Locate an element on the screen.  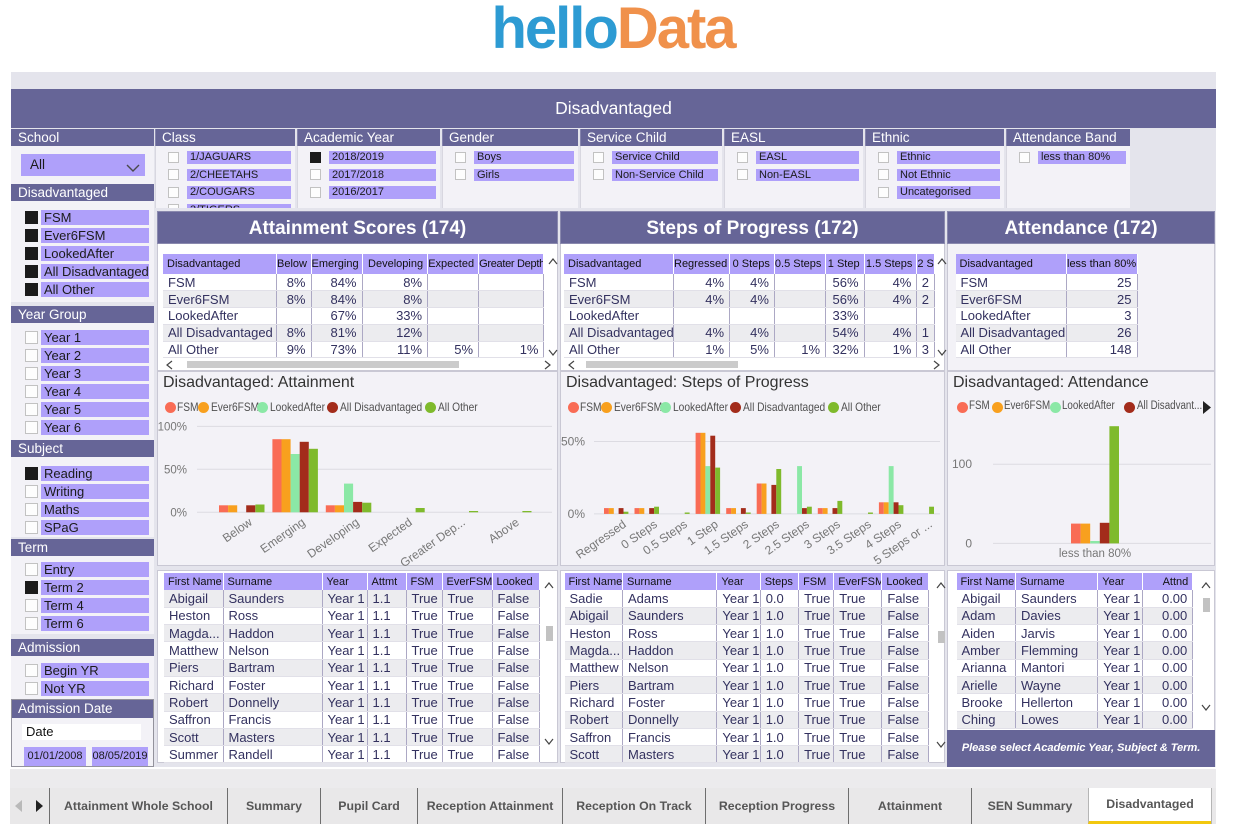
svg-text: 0 is located at coordinates (968, 543).